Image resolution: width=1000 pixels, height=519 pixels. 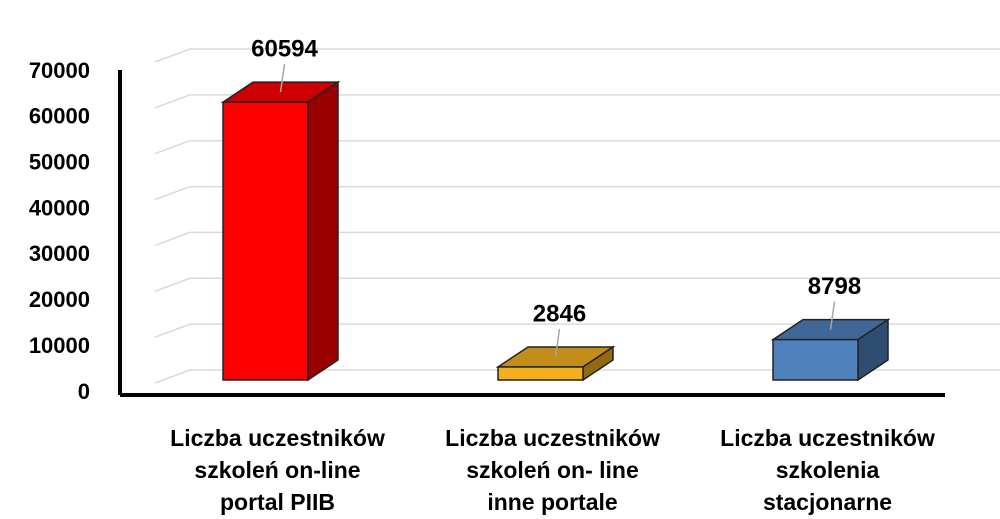 I want to click on y-tick-label: 30000, so click(x=59, y=253).